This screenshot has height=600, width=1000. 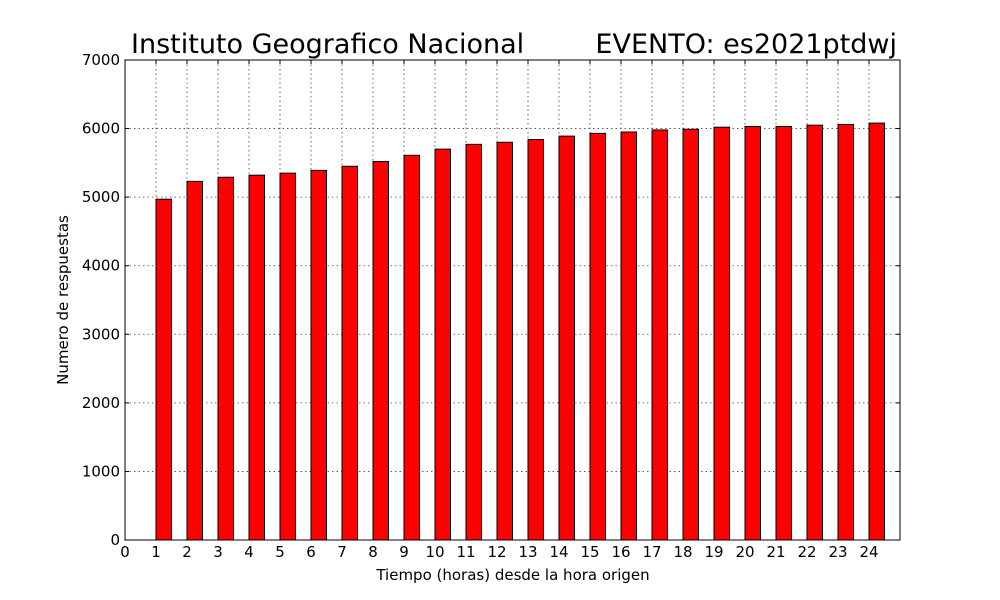 What do you see at coordinates (63, 300) in the screenshot?
I see `y-axis-label: Numero de respuestas` at bounding box center [63, 300].